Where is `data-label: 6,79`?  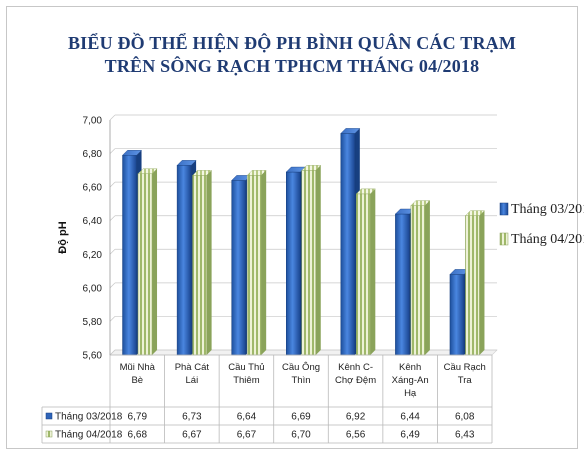
data-label: 6,79 is located at coordinates (138, 417).